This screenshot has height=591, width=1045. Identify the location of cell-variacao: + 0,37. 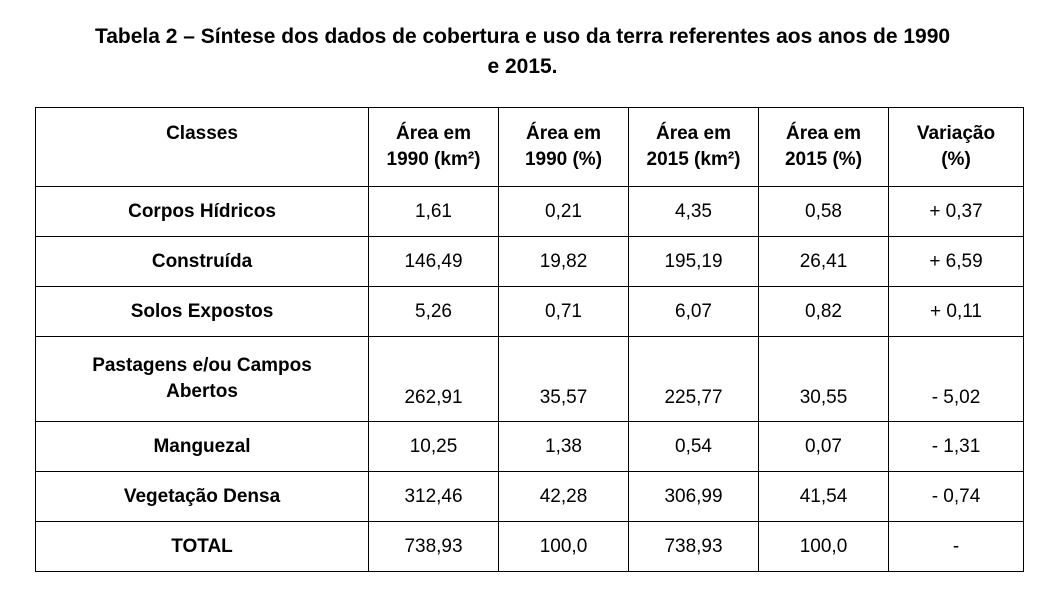
(956, 211).